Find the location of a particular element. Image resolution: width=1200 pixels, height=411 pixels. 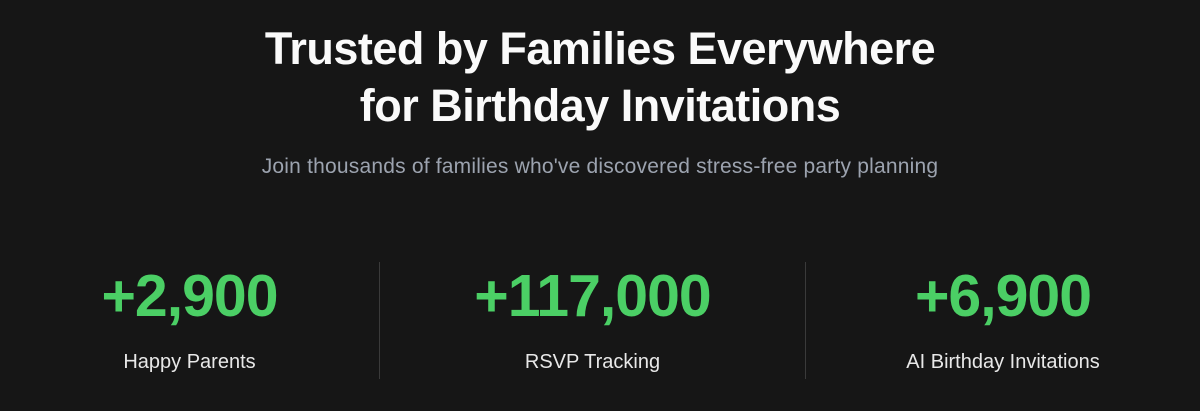

stat-happy-parents: +2,900 Happy Parents is located at coordinates (189, 320).